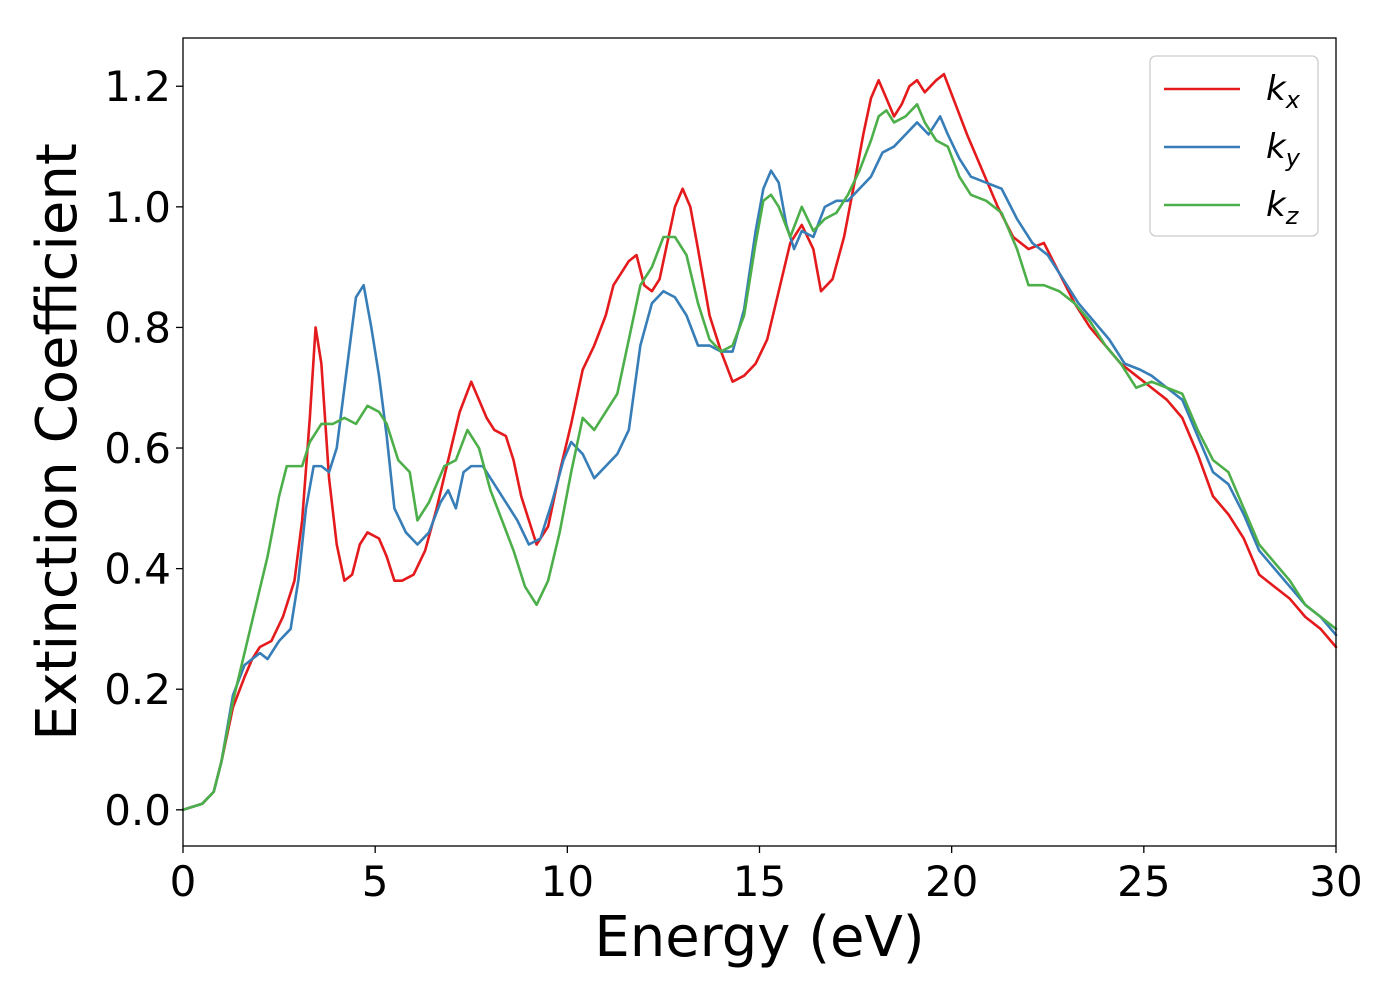 The image size is (1400, 1000). Describe the element at coordinates (951, 881) in the screenshot. I see `x-tick-label: 20` at that location.